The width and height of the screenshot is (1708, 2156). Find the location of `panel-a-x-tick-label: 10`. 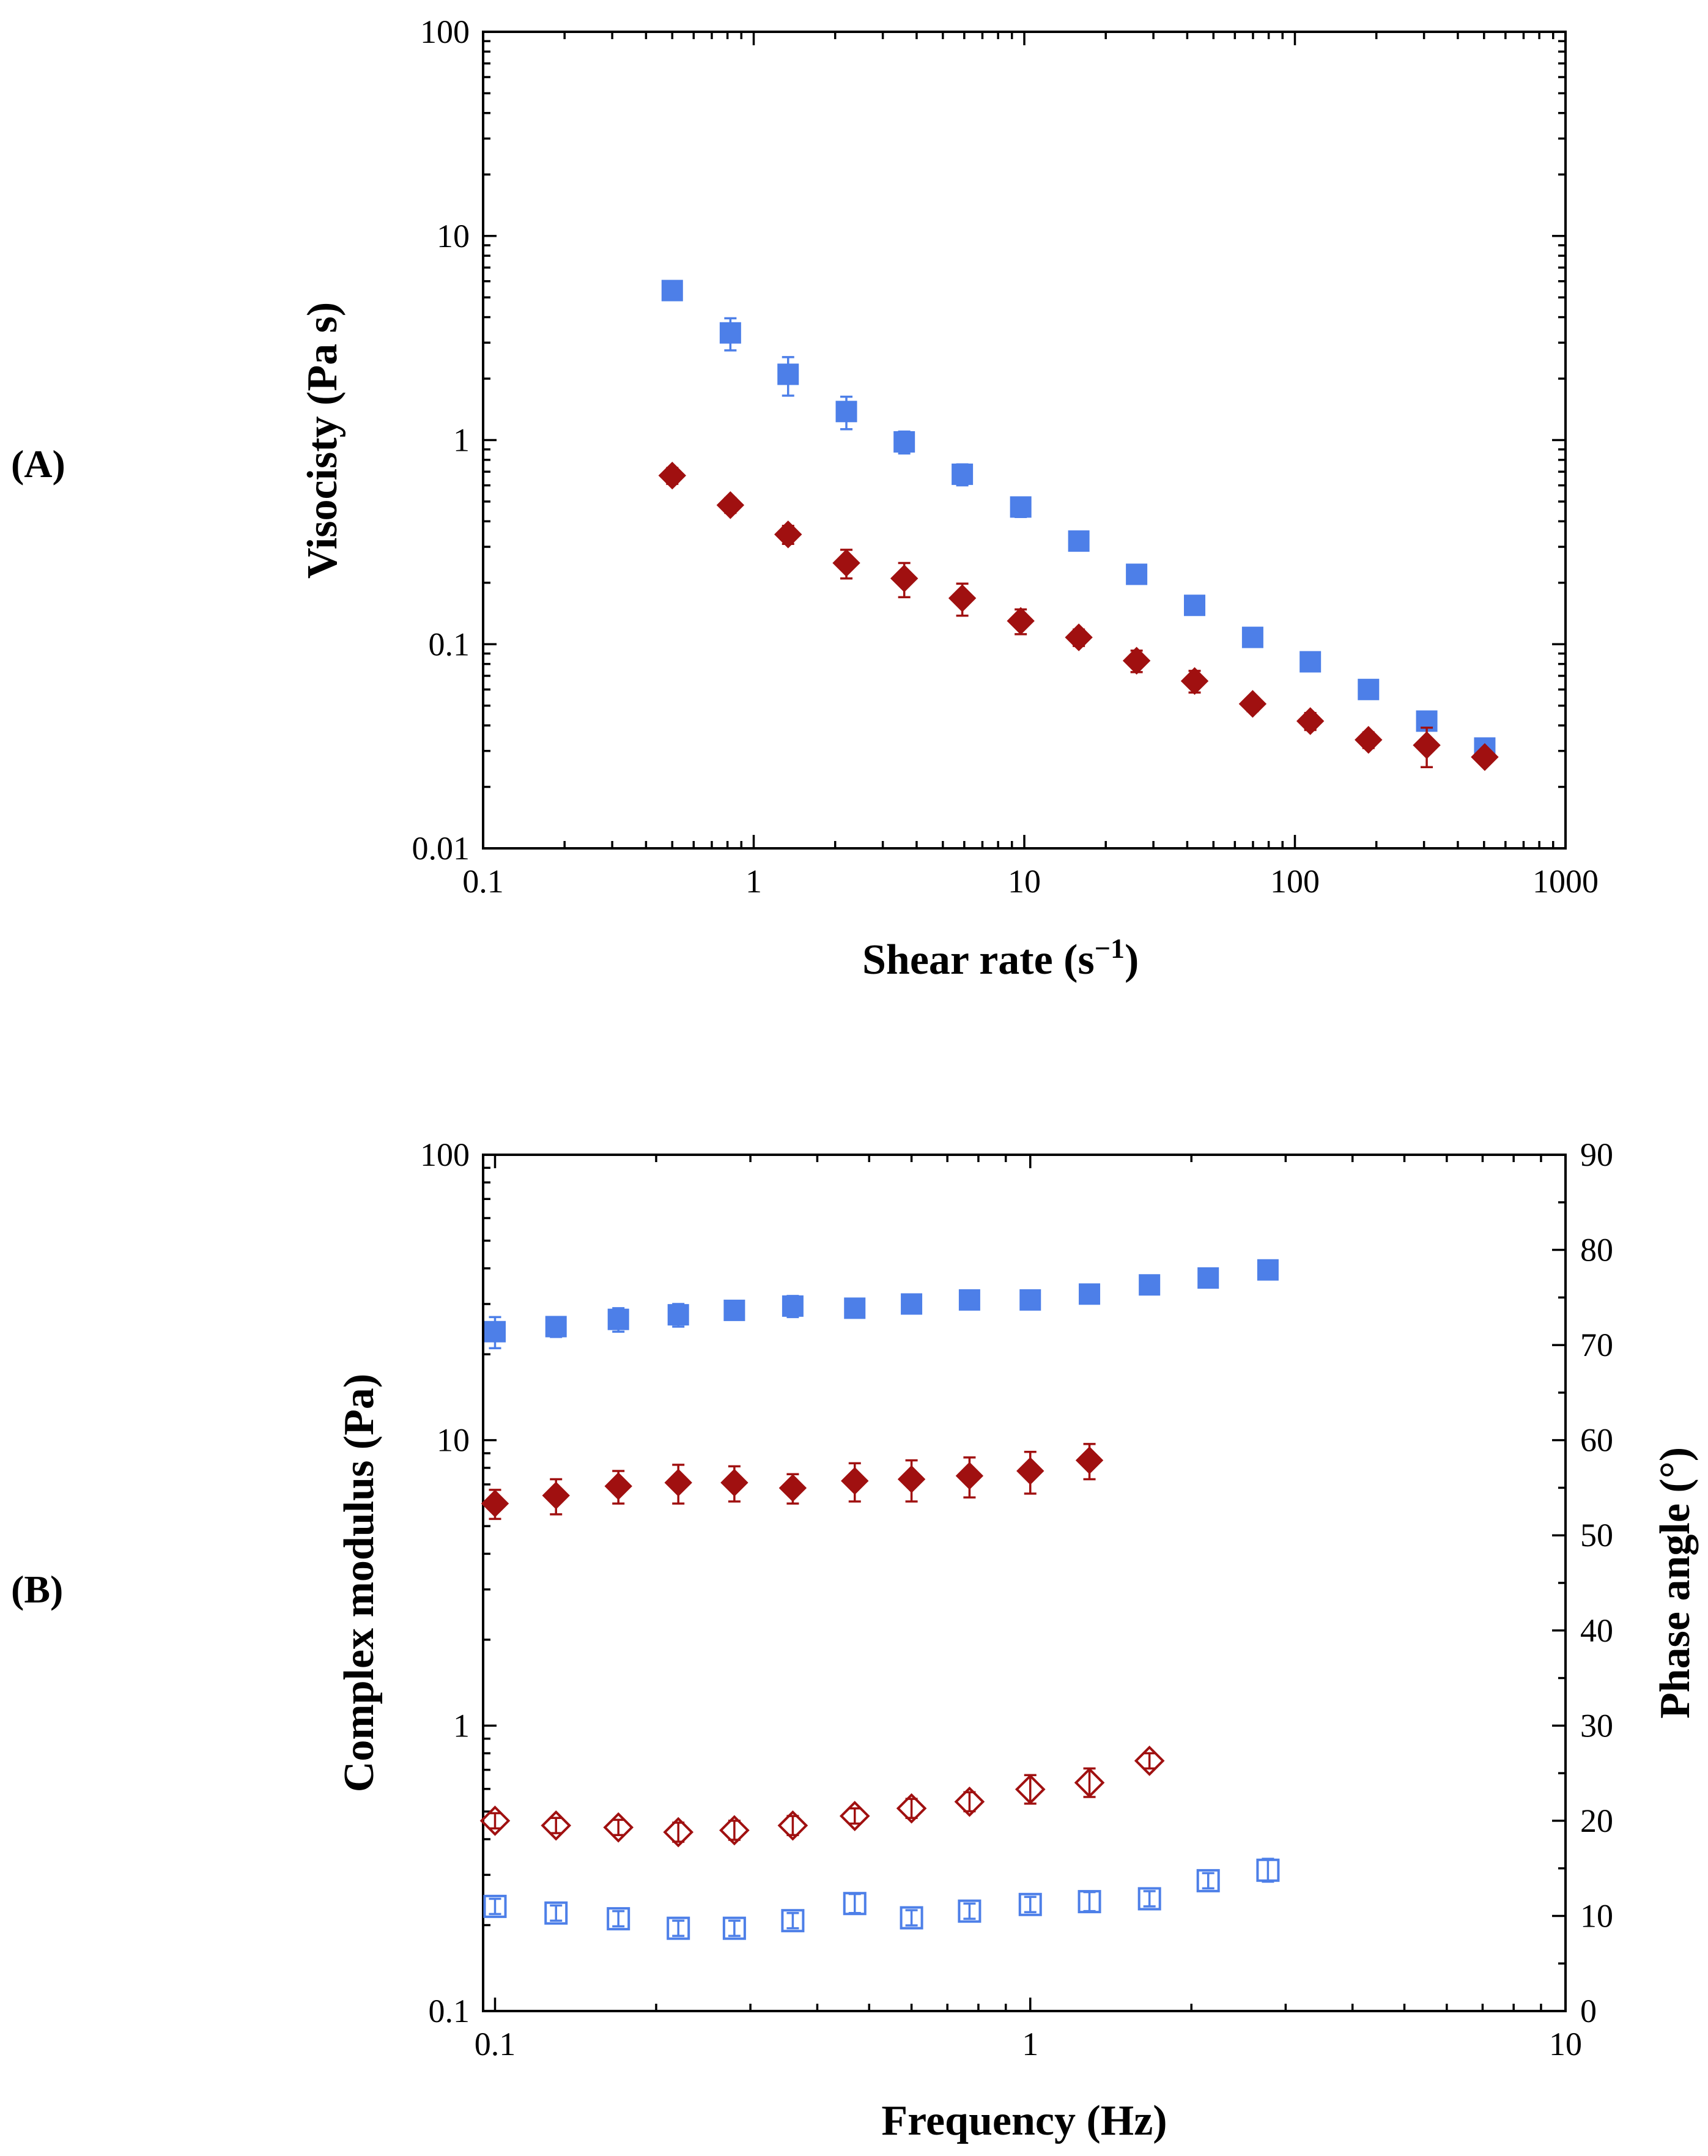

panel-a-x-tick-label: 10 is located at coordinates (1024, 881).